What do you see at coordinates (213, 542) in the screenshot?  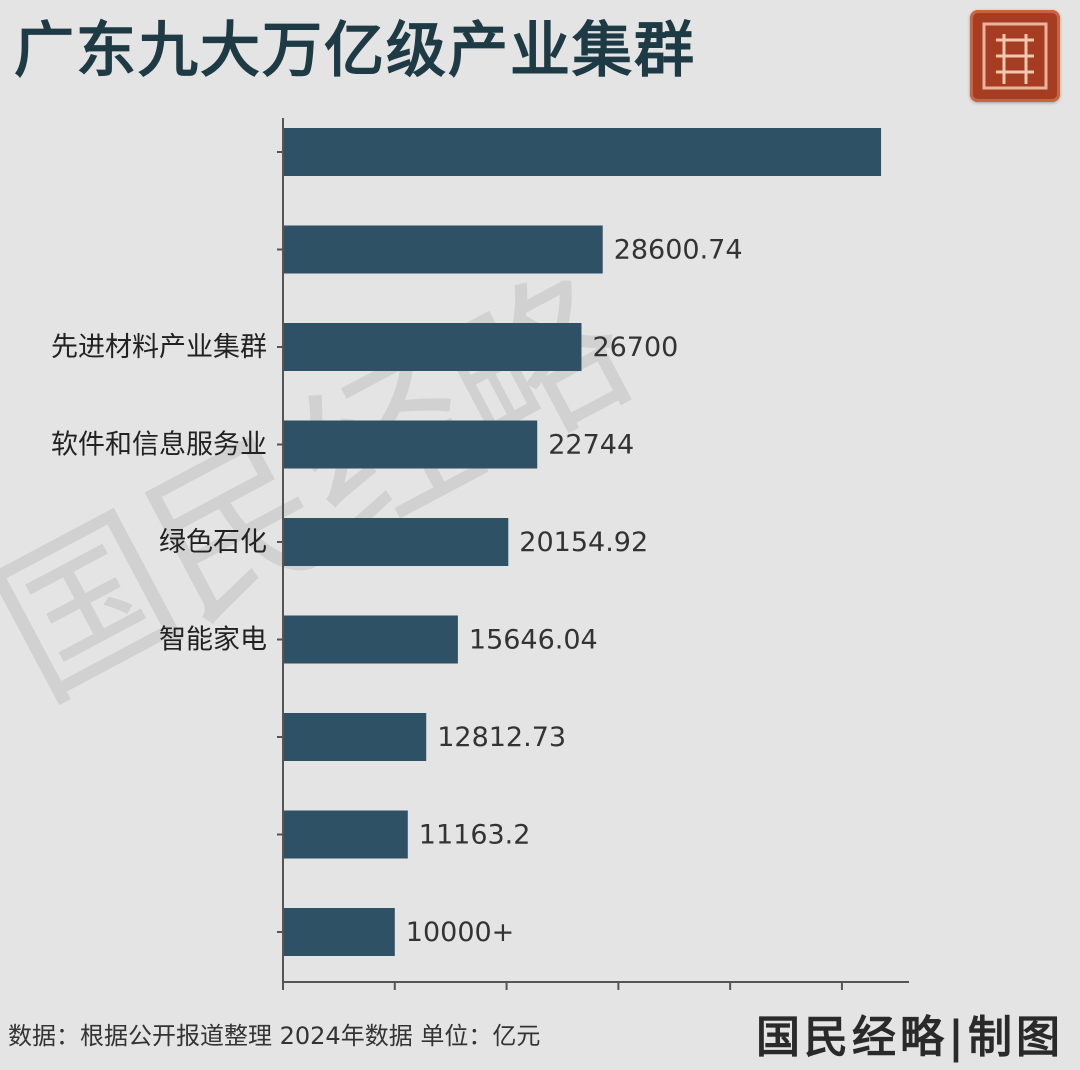 I see `category-label: 绿色石化` at bounding box center [213, 542].